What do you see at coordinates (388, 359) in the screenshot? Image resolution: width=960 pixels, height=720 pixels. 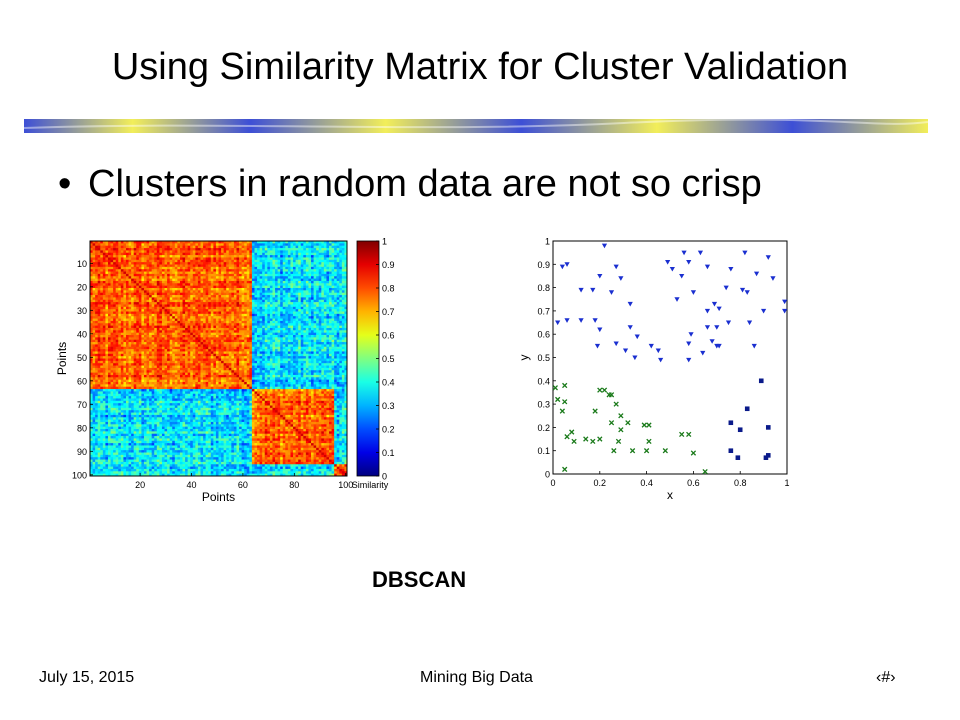 I see `colorbar-tick-label: 0.5` at bounding box center [388, 359].